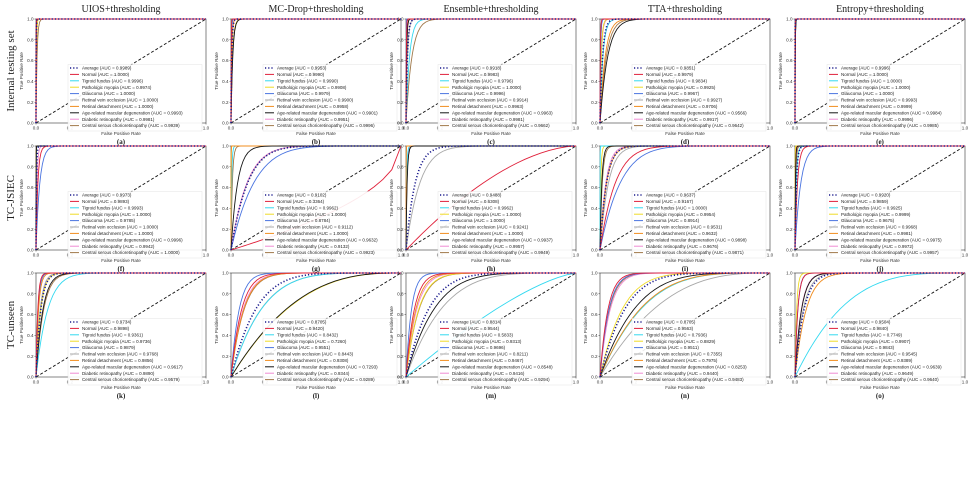 The width and height of the screenshot is (969, 481). I want to click on legend-entry-retinal-detachment: Retinal detachment (AUC = 0.9999), so click(877, 106).